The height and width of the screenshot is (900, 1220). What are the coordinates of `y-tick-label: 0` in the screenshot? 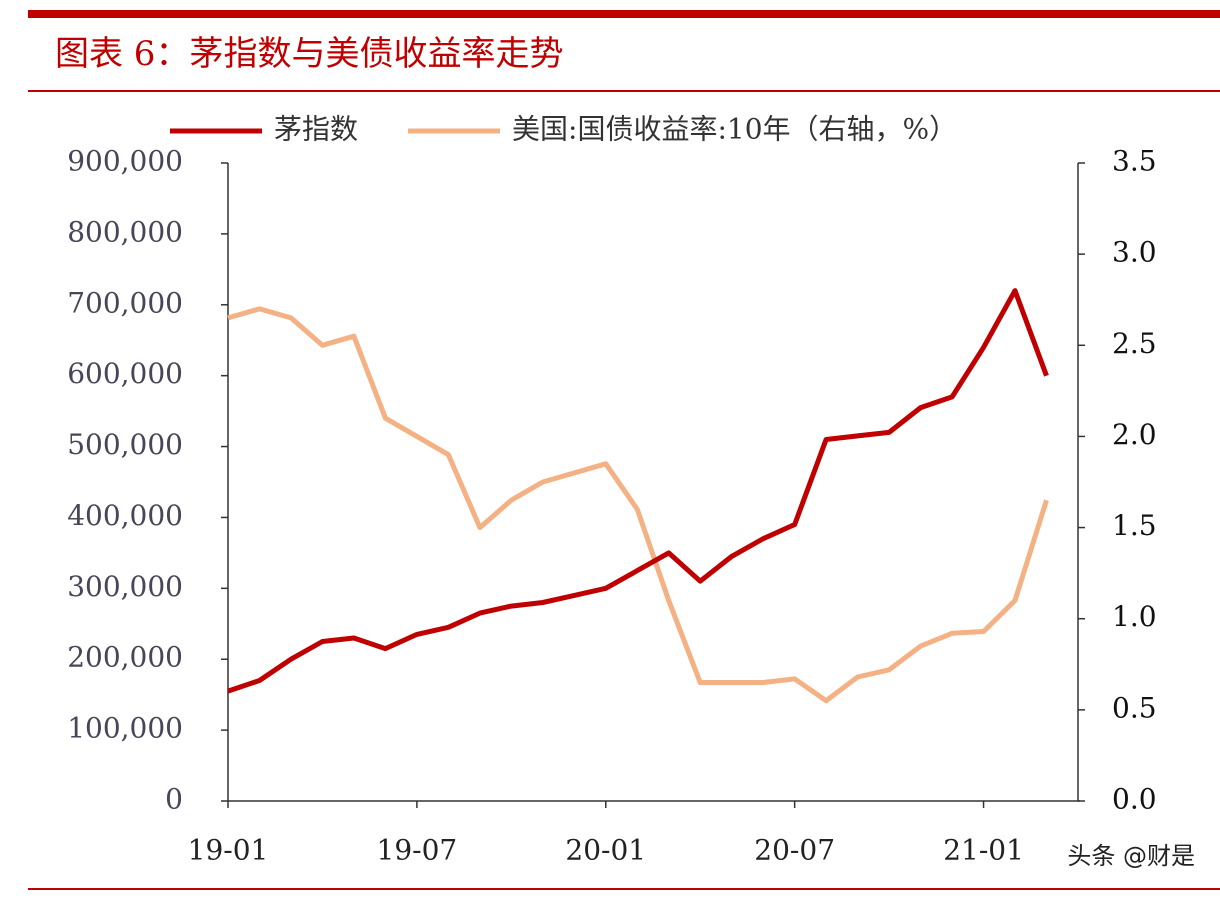 It's located at (174, 799).